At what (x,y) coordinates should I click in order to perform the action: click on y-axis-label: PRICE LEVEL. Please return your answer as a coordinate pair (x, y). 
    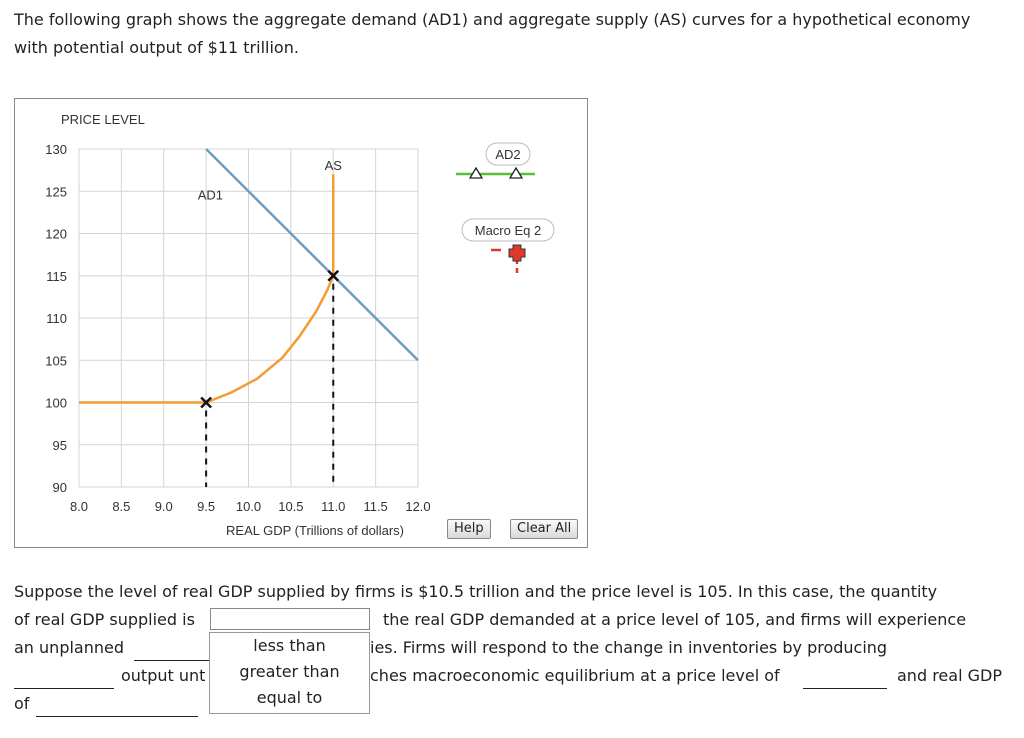
    Looking at the image, I should click on (103, 119).